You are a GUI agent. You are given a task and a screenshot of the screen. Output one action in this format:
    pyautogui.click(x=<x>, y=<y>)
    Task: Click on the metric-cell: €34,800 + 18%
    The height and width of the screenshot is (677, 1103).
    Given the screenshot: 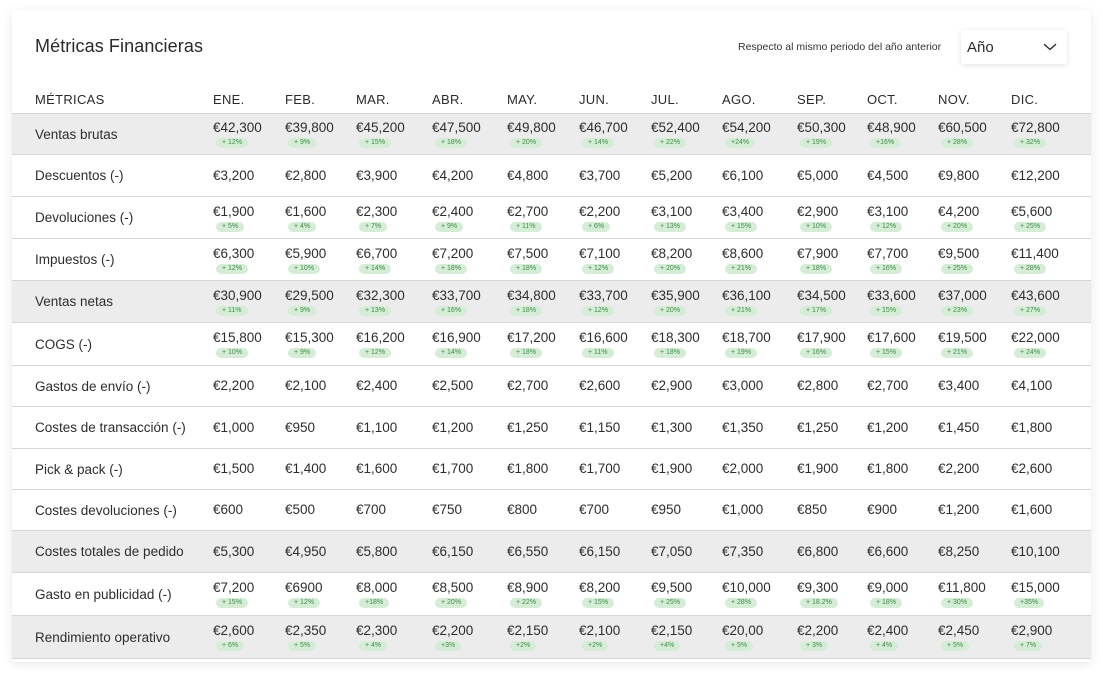 What is the action you would take?
    pyautogui.click(x=543, y=301)
    